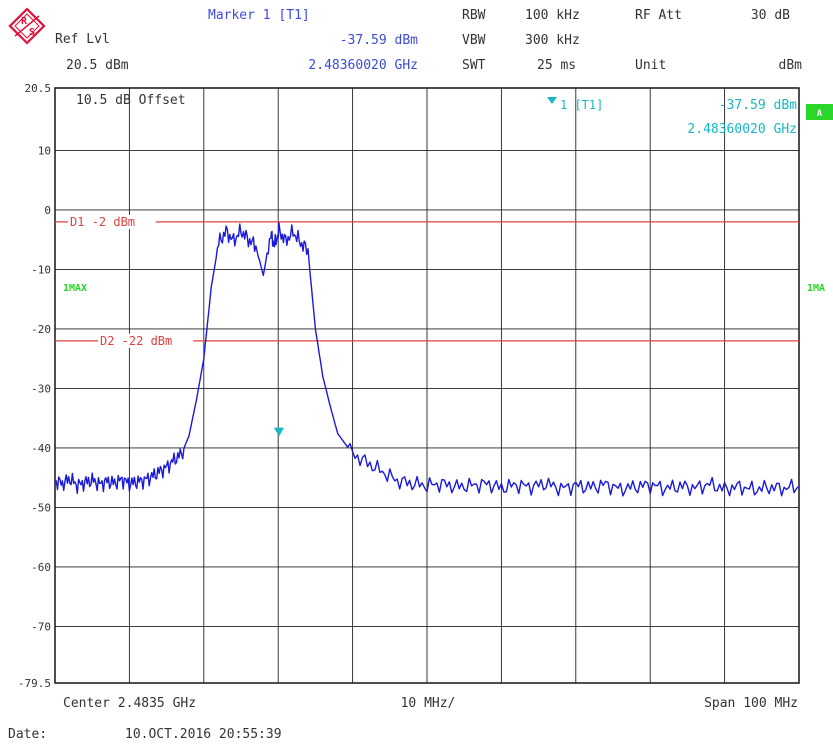  I want to click on marker-box-id: 1 [T1], so click(581, 105).